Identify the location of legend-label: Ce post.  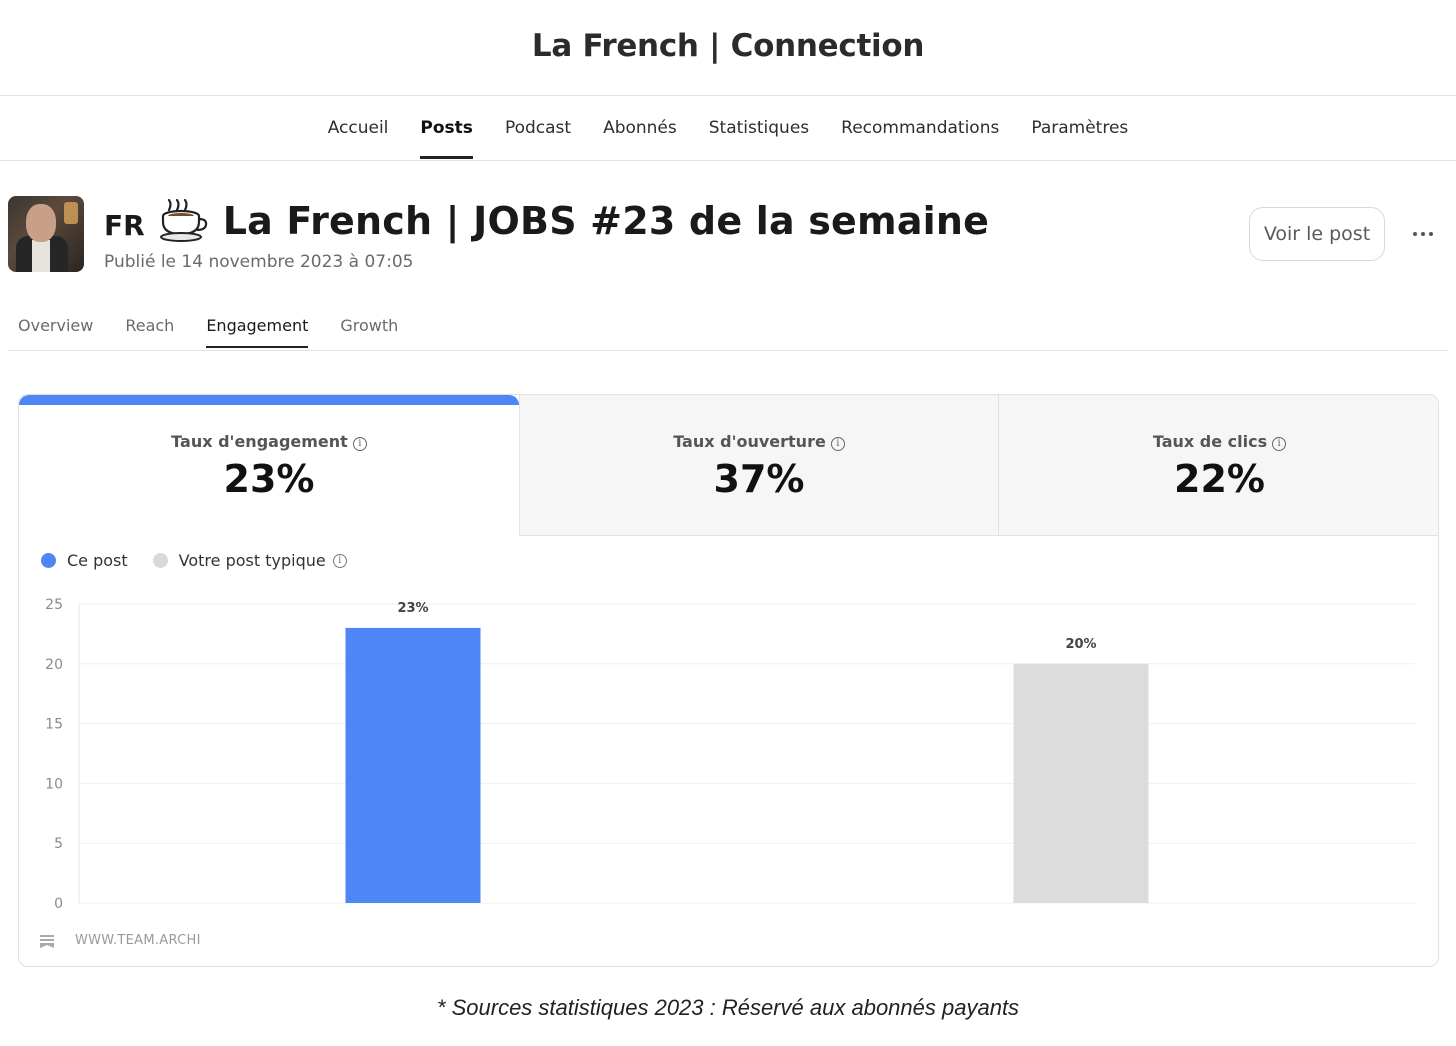
(97, 560).